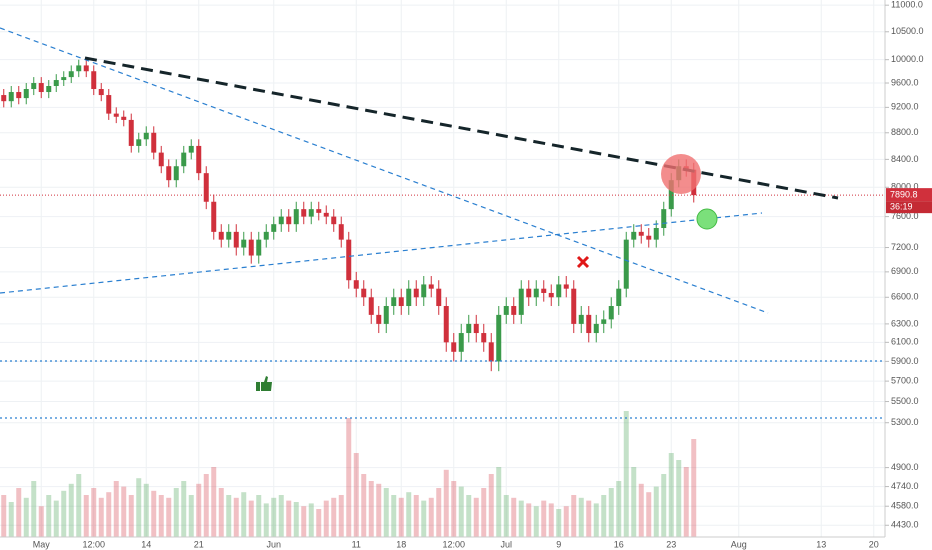 The image size is (932, 550). What do you see at coordinates (821, 544) in the screenshot?
I see `x-tick-label: 13` at bounding box center [821, 544].